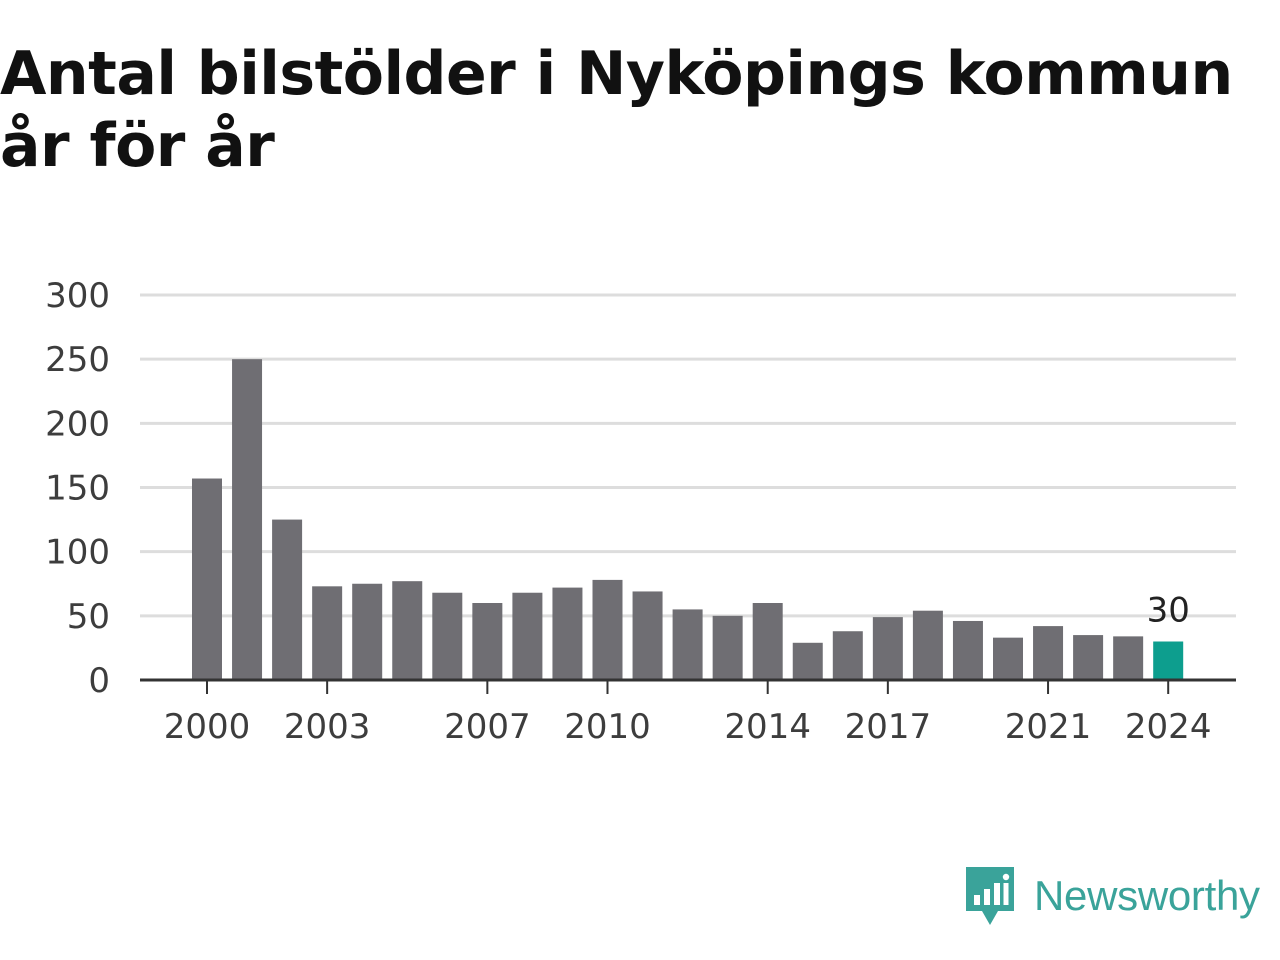  Describe the element at coordinates (647, 635) in the screenshot. I see `bar-2011` at that location.